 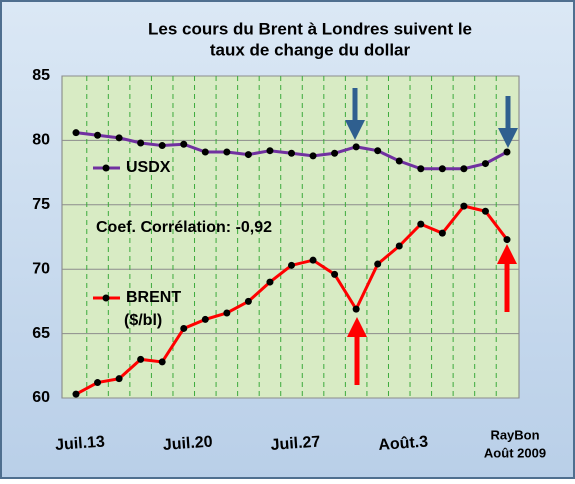 I want to click on legend-note: ($/bl), so click(x=143, y=320).